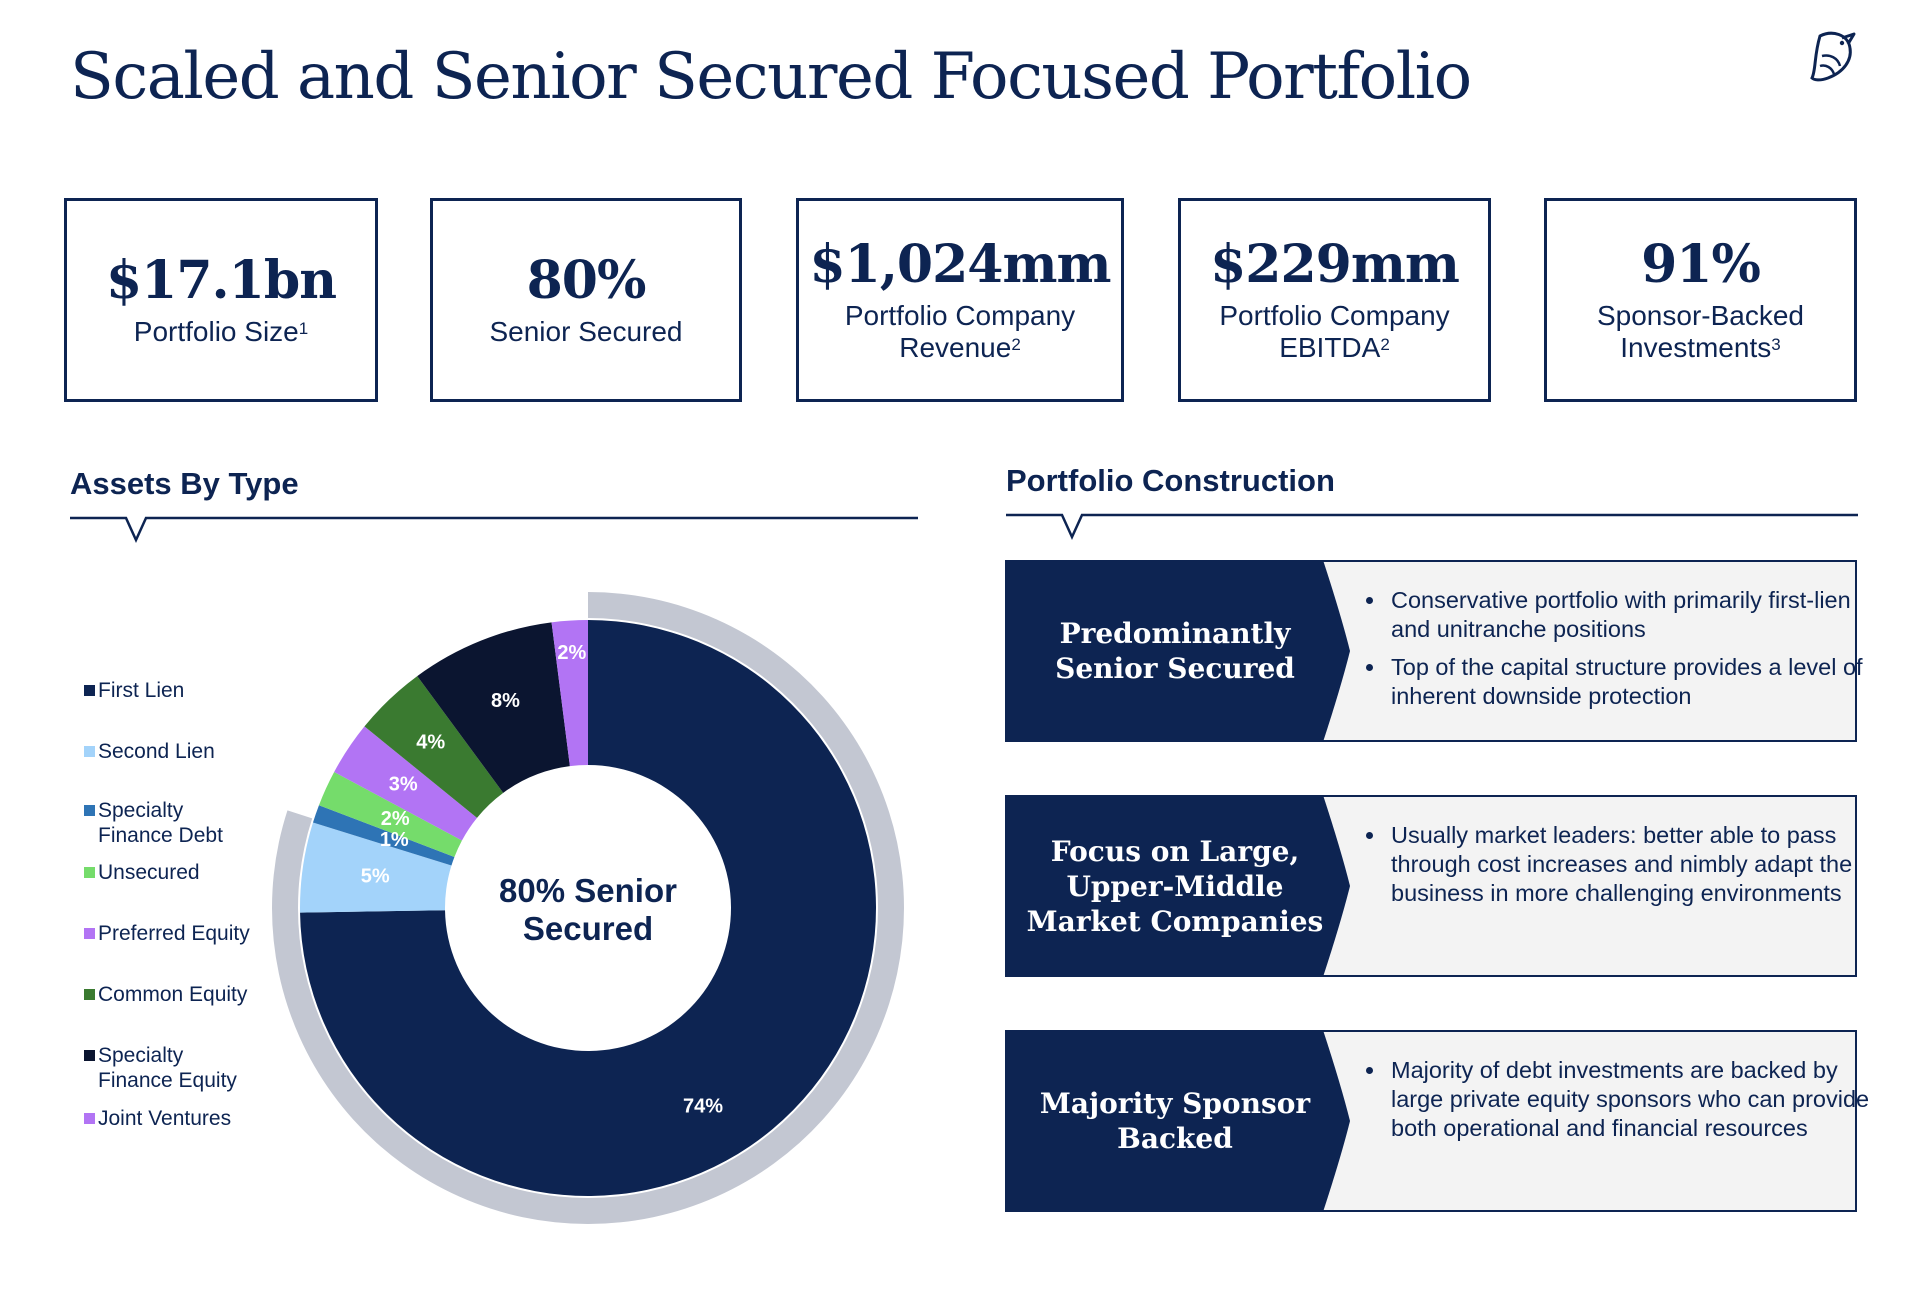 The image size is (1910, 1306). Describe the element at coordinates (184, 483) in the screenshot. I see `assets-section-heading: Assets By Type` at that location.